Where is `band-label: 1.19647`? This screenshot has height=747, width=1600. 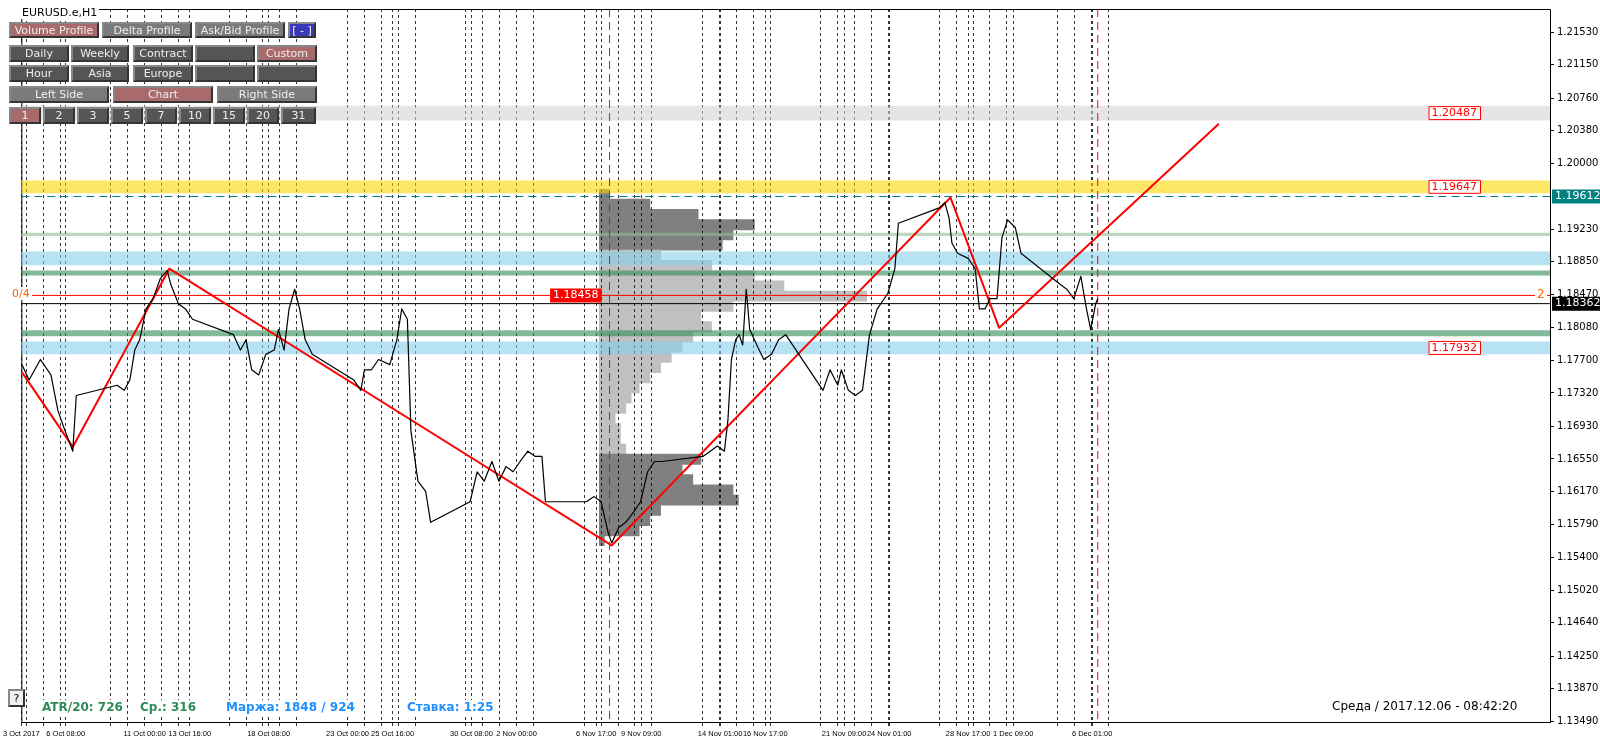 band-label: 1.19647 is located at coordinates (1454, 186).